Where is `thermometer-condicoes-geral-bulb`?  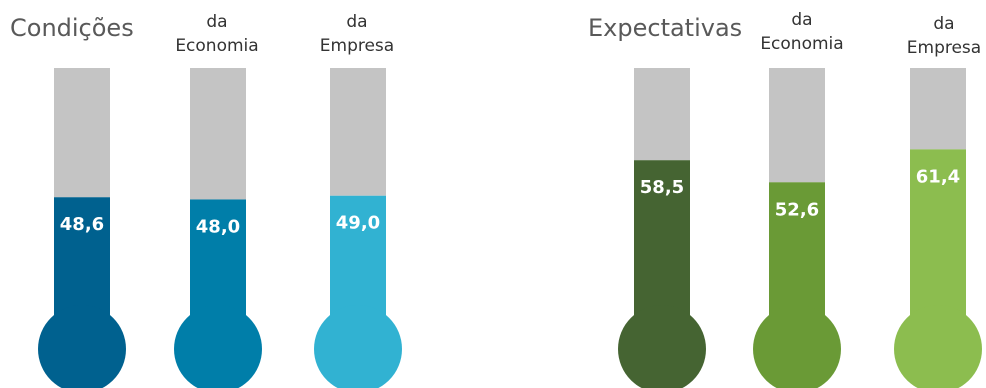
thermometer-condicoes-geral-bulb is located at coordinates (82, 346).